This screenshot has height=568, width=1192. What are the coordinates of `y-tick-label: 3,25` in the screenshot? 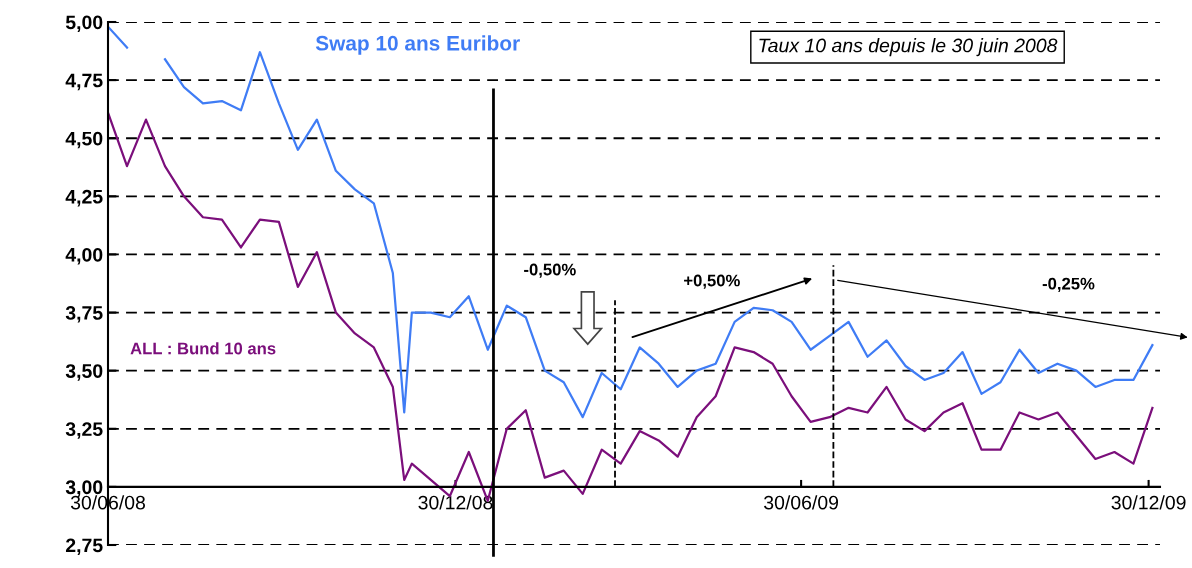 It's located at (84, 430).